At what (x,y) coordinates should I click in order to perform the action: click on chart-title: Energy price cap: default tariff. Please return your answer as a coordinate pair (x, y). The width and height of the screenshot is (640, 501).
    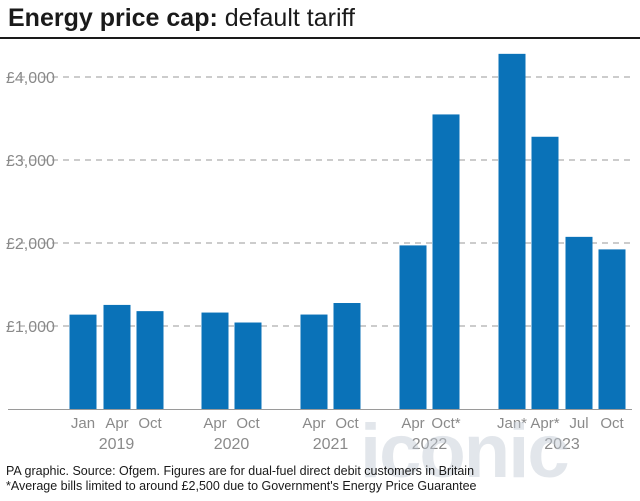
    Looking at the image, I should click on (181, 18).